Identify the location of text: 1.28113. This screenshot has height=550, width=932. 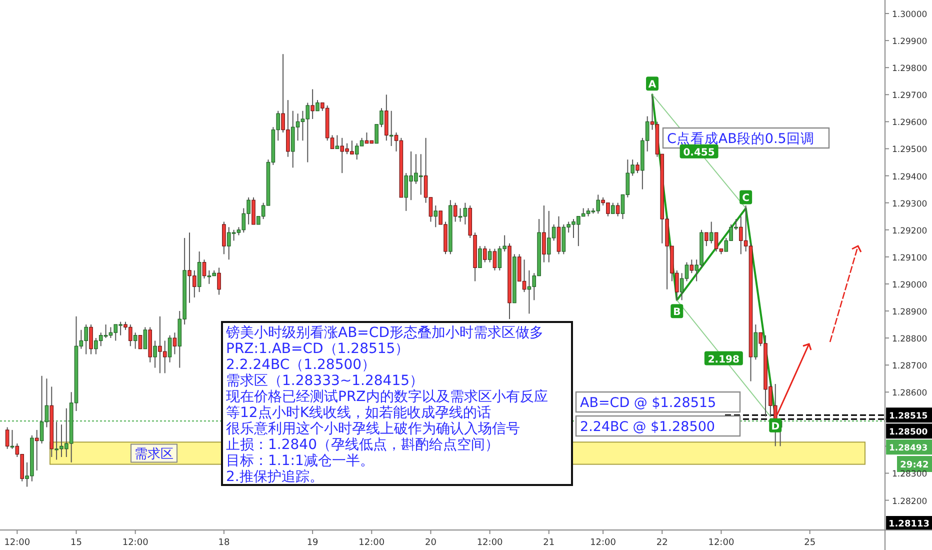
(909, 525).